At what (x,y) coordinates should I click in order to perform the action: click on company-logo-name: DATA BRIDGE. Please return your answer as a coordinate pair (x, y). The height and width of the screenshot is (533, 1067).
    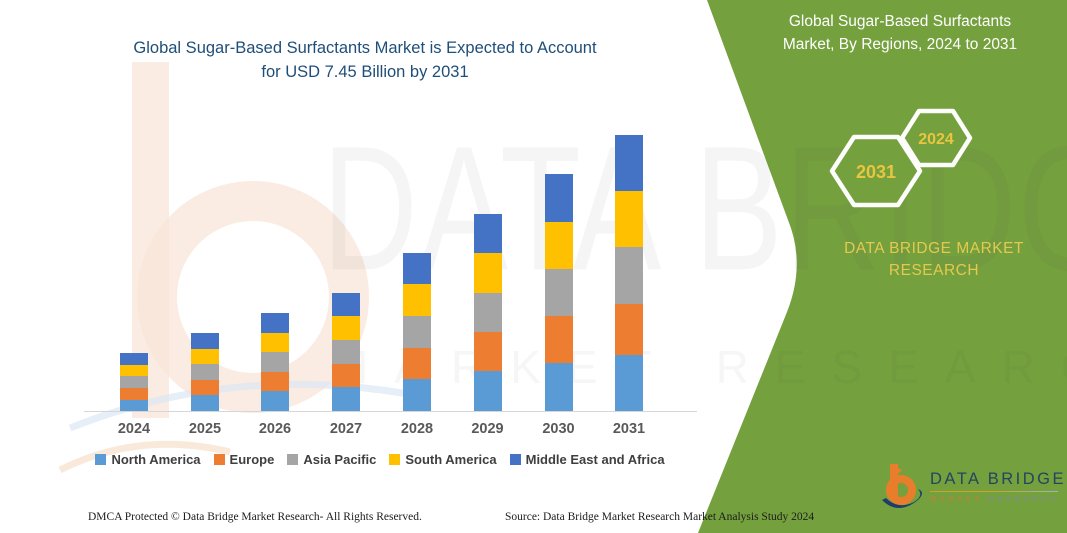
    Looking at the image, I should click on (998, 479).